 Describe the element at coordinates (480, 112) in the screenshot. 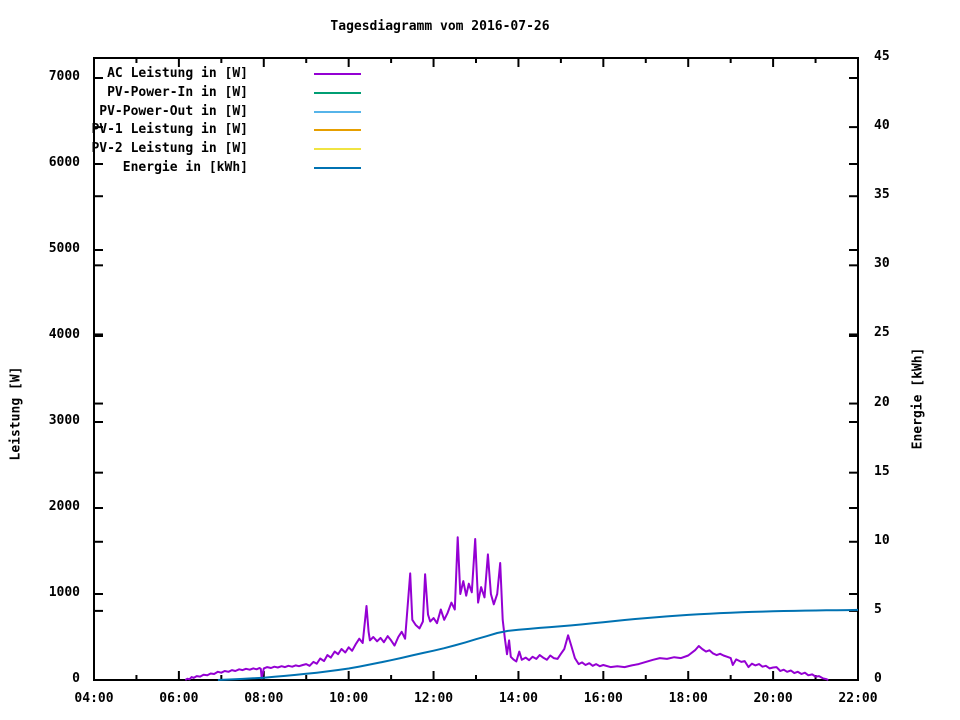

I see `legend-item: PV-Power-Out in [W]` at that location.